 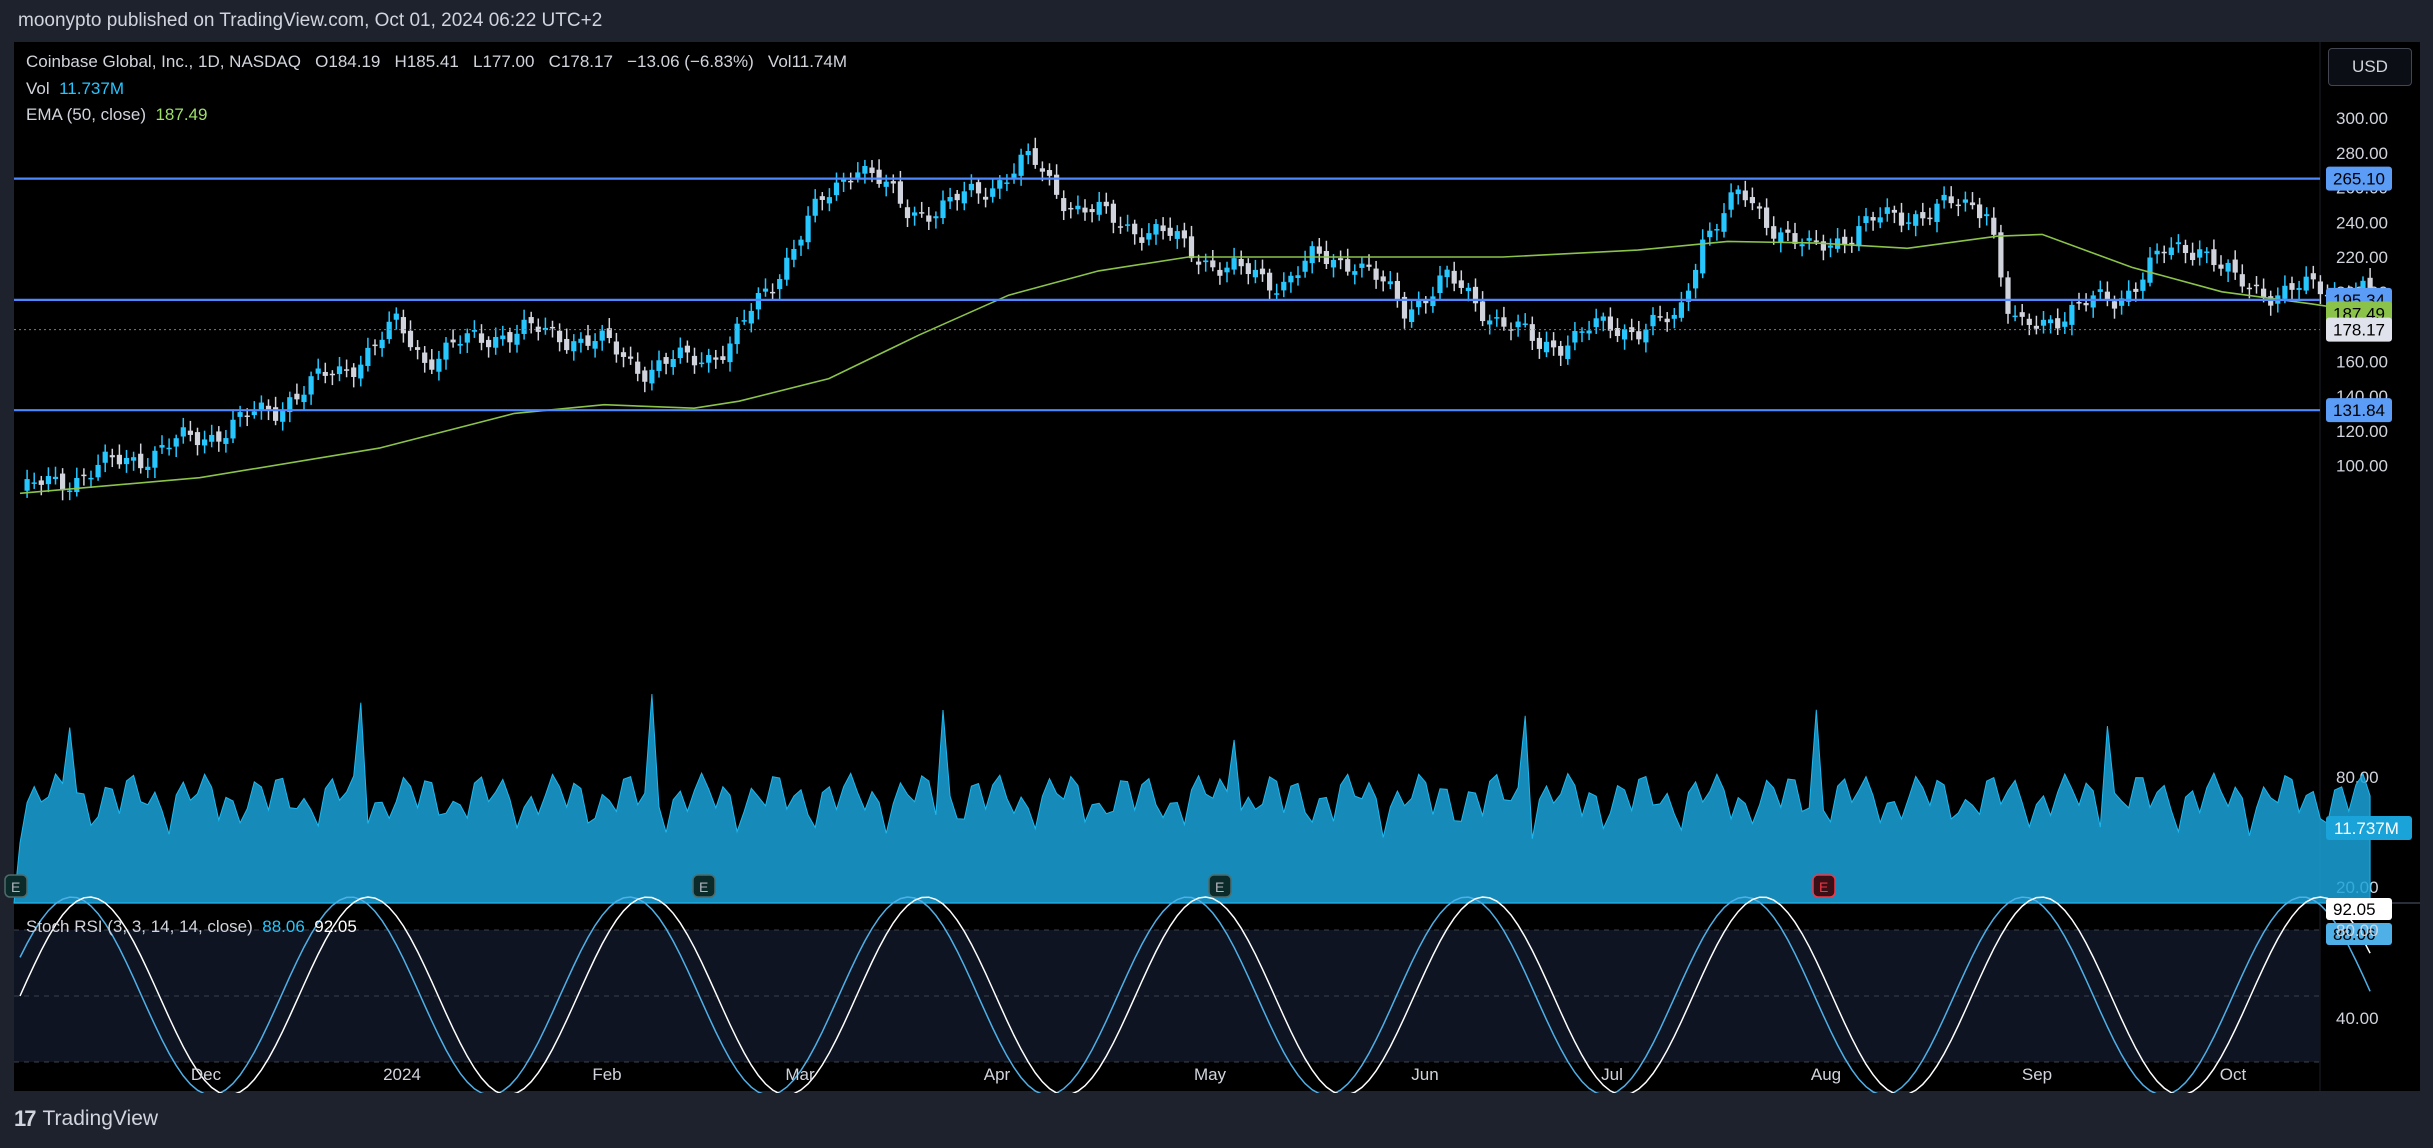 What do you see at coordinates (38, 88) in the screenshot?
I see `volume-row-label: Vol` at bounding box center [38, 88].